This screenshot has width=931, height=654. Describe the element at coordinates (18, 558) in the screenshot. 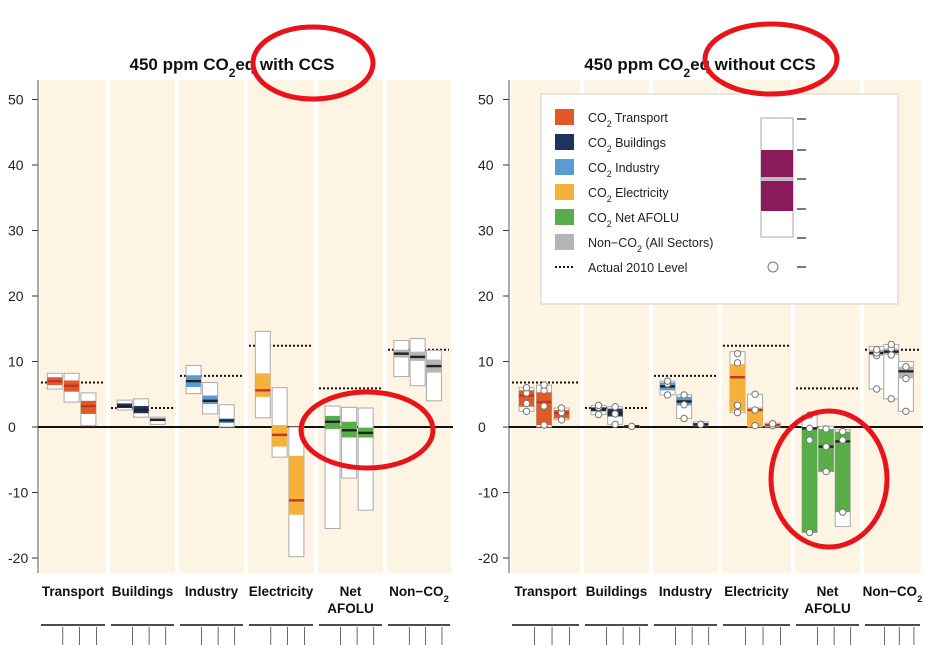

I see `y-tick-label: -20` at that location.